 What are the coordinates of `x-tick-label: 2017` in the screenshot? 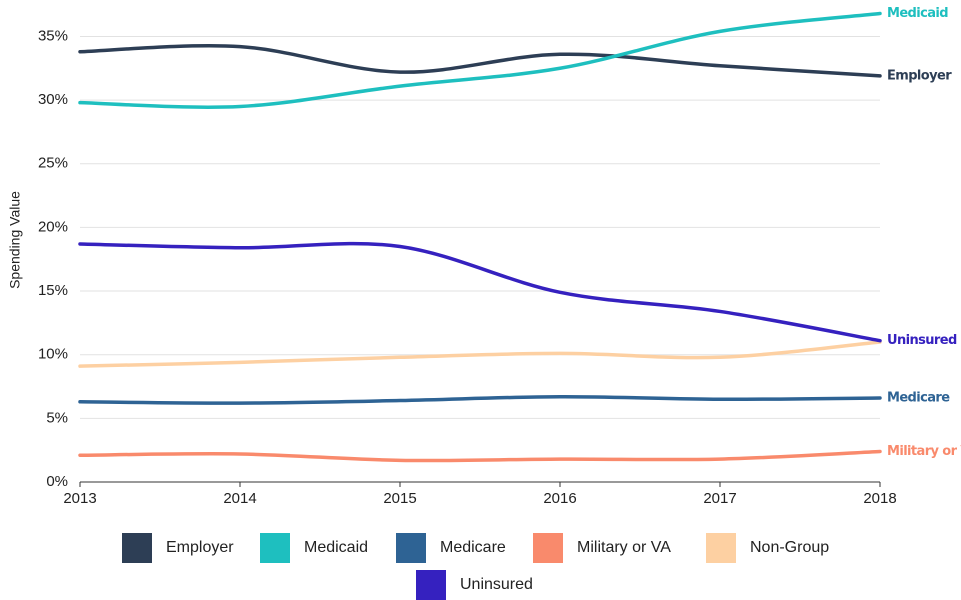 It's located at (719, 498).